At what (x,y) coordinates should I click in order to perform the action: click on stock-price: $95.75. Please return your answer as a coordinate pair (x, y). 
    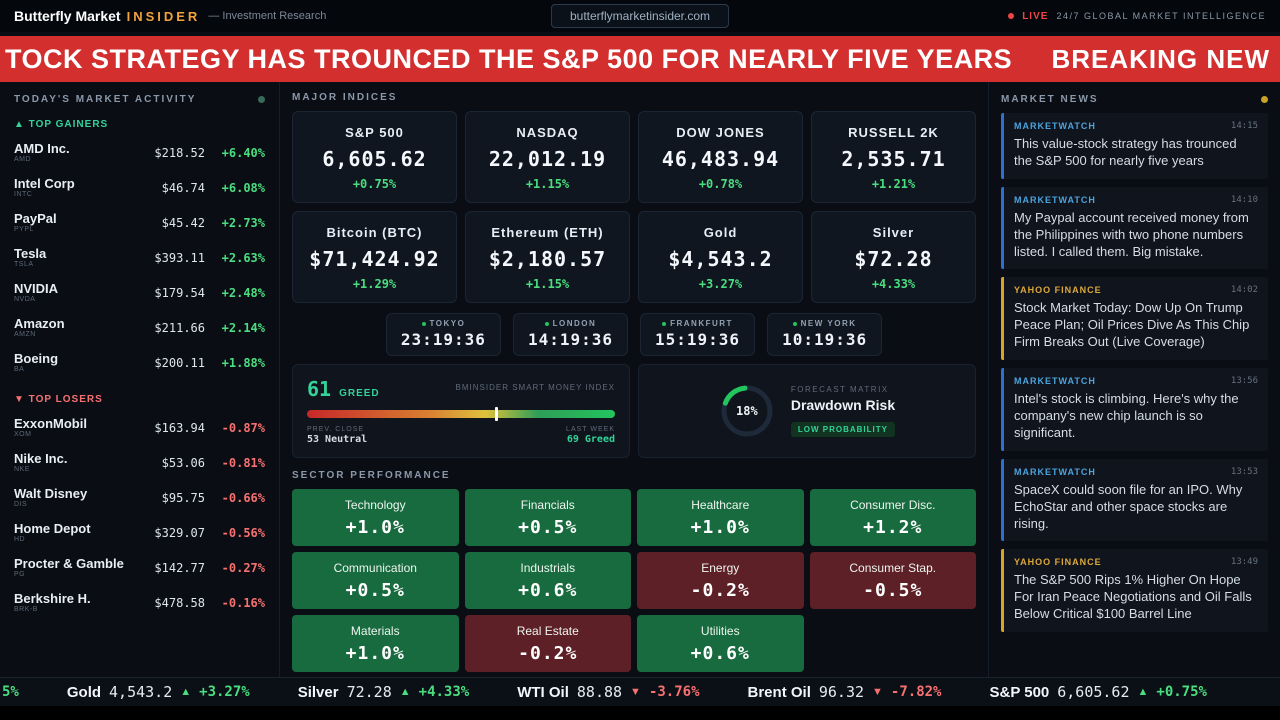
    Looking at the image, I should click on (183, 497).